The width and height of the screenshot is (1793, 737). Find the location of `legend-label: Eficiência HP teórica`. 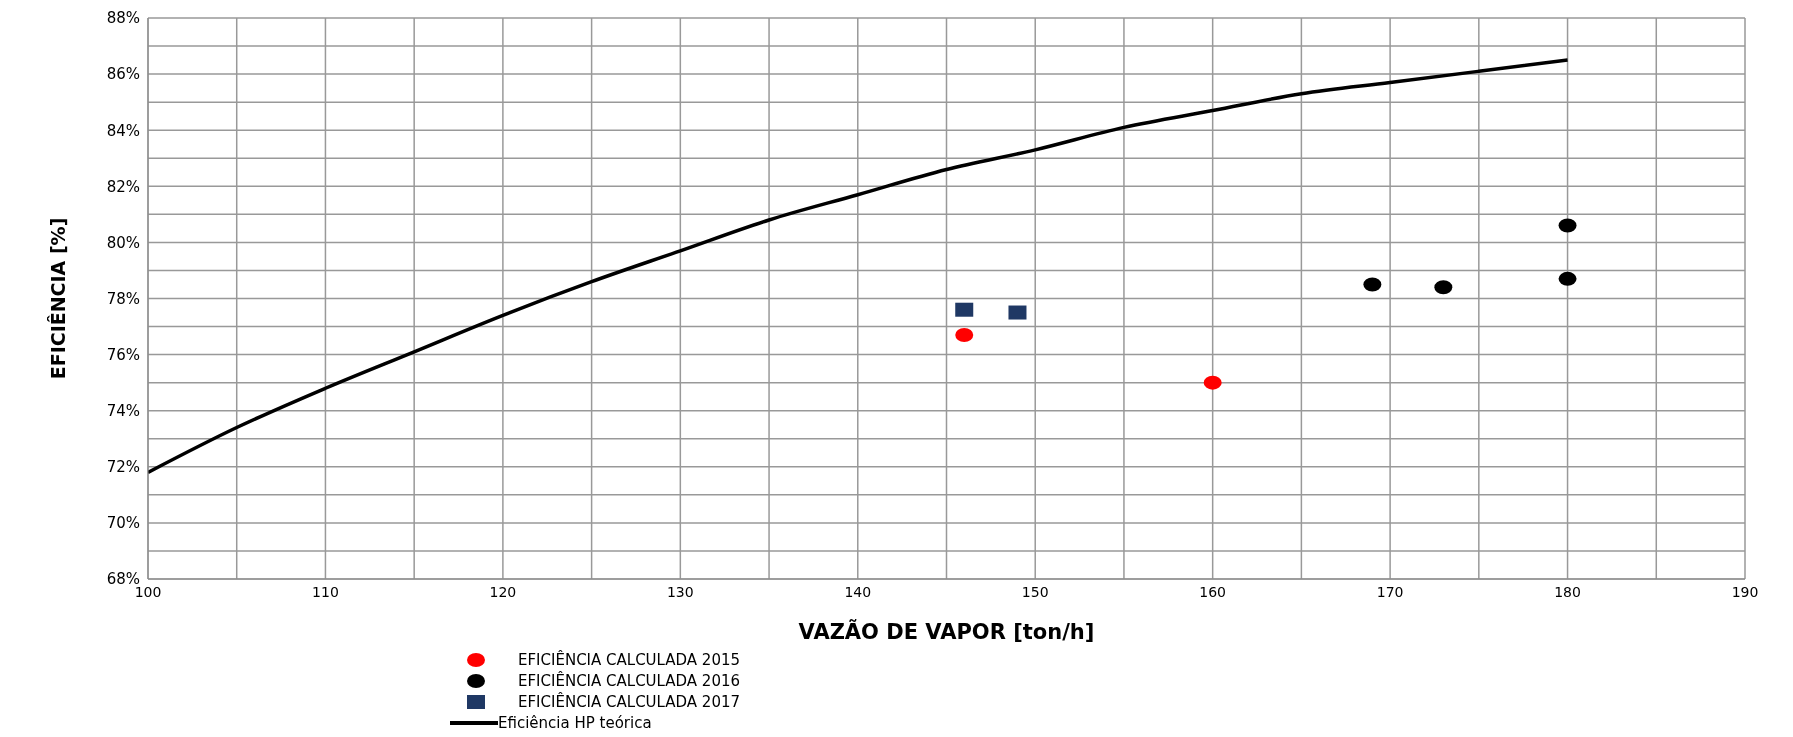

legend-label: Eficiência HP teórica is located at coordinates (575, 722).